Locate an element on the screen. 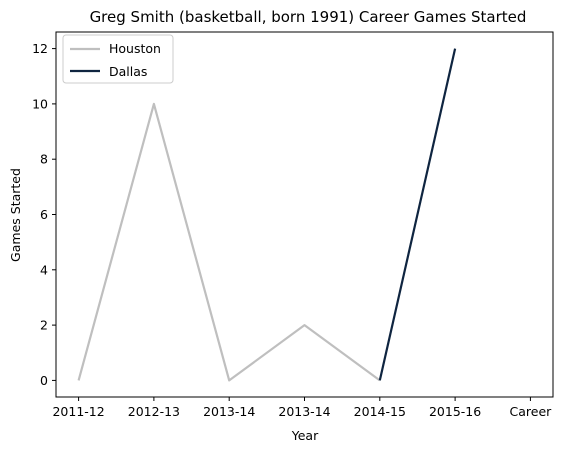  y-tick-label: 2 is located at coordinates (44, 325).